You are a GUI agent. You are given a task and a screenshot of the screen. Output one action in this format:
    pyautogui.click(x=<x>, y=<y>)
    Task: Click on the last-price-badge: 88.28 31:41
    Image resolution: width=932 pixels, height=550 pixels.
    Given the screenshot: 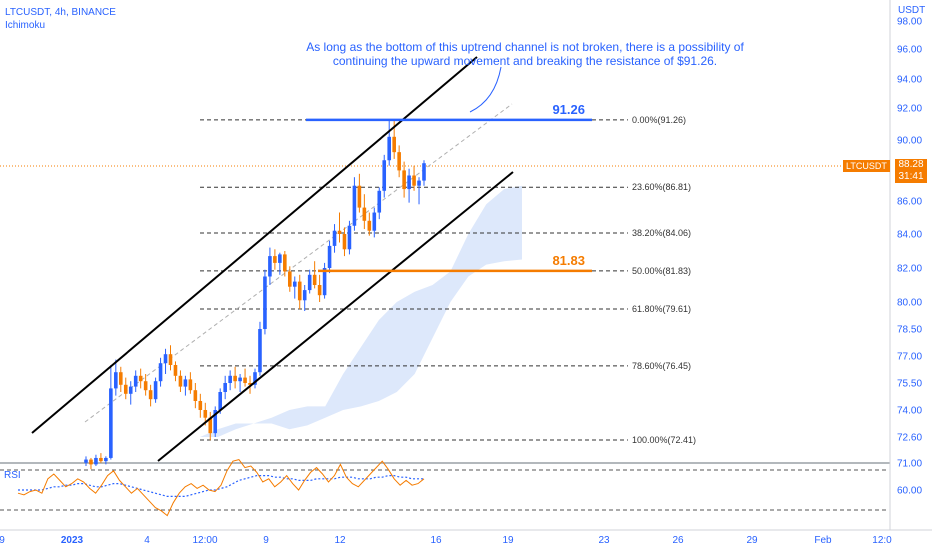 What is the action you would take?
    pyautogui.click(x=911, y=171)
    